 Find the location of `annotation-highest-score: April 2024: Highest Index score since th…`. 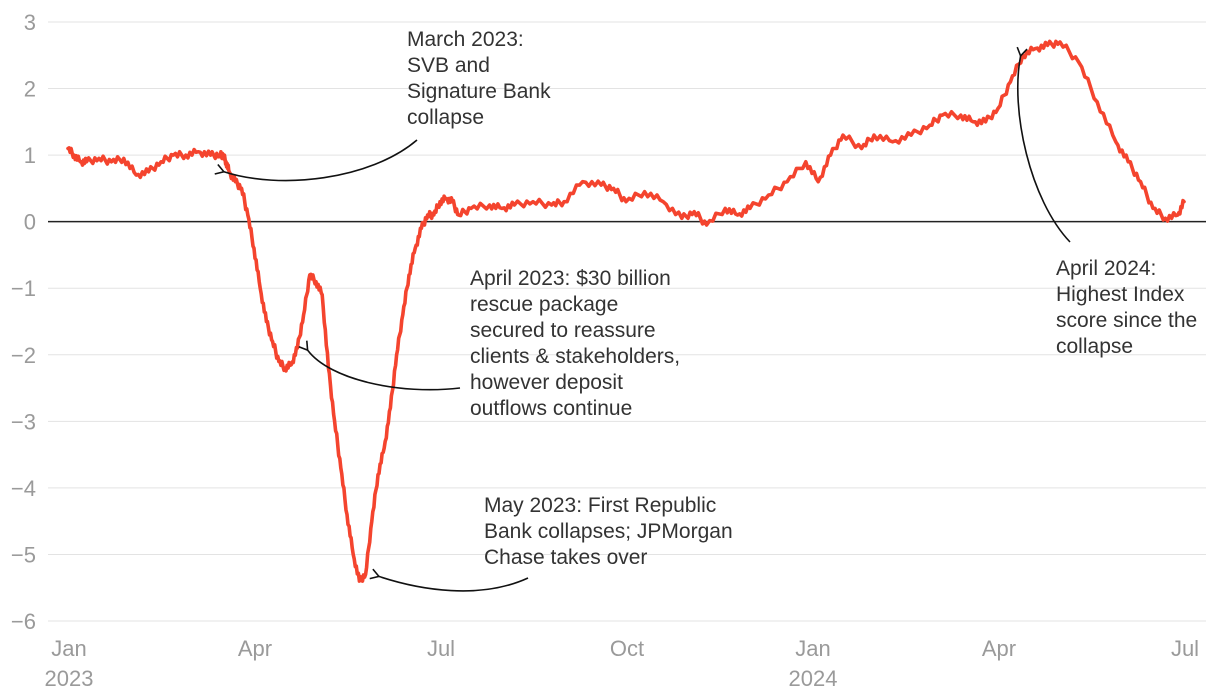

annotation-highest-score: April 2024: Highest Index score since th… is located at coordinates (1129, 307).